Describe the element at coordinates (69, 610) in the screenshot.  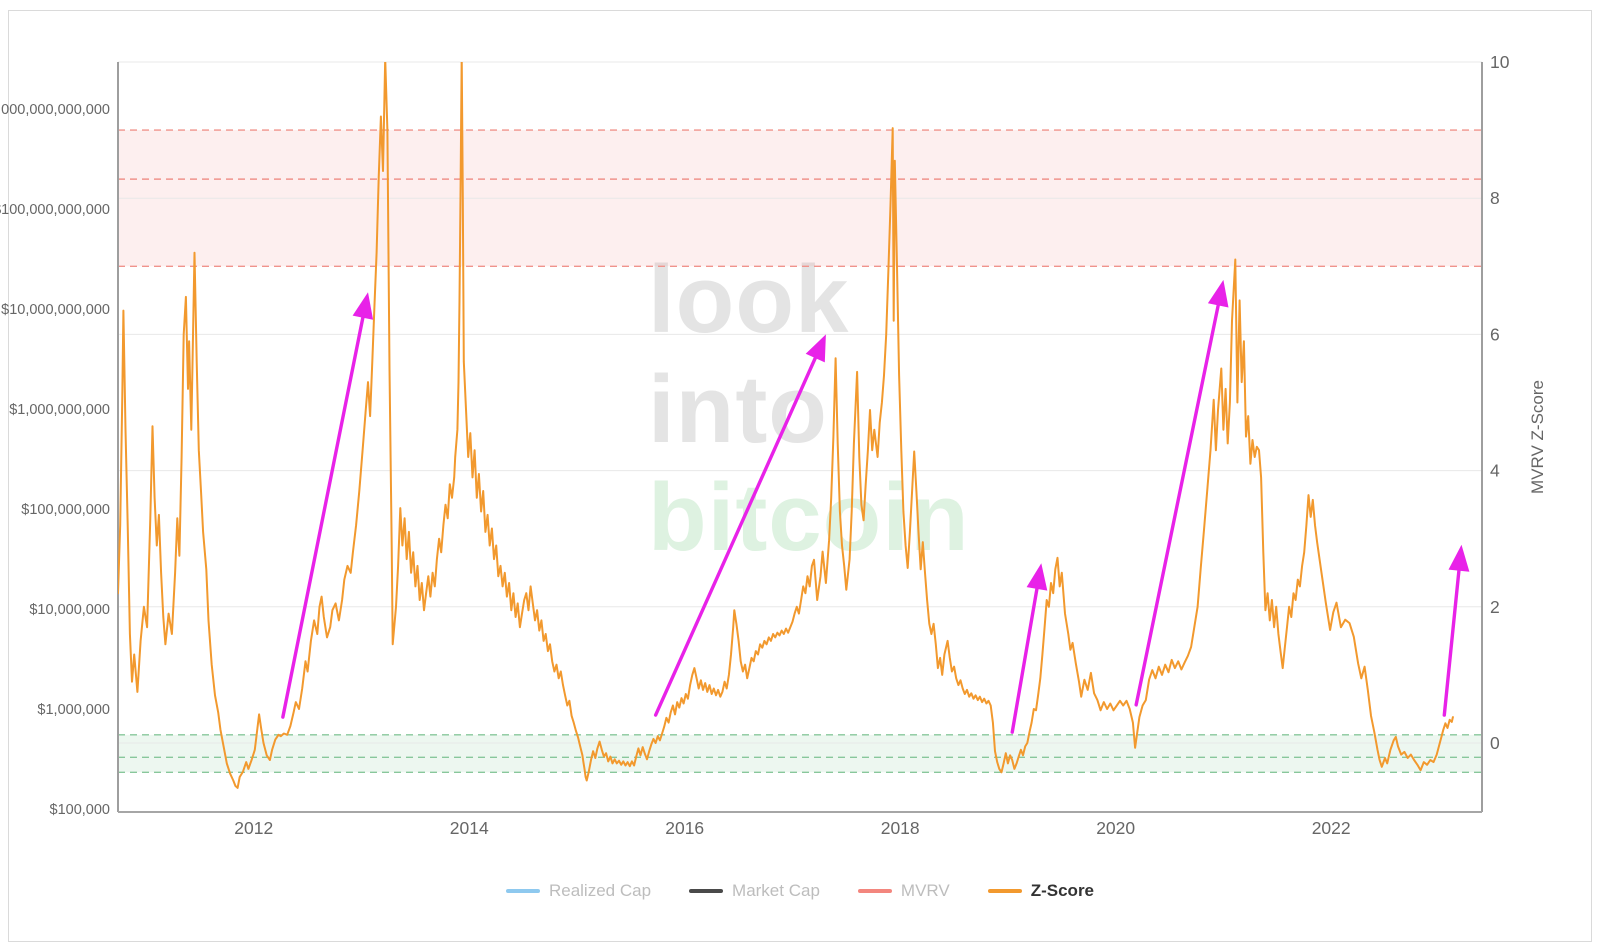
I see `left-axis-tick-label: $10,000,000` at that location.